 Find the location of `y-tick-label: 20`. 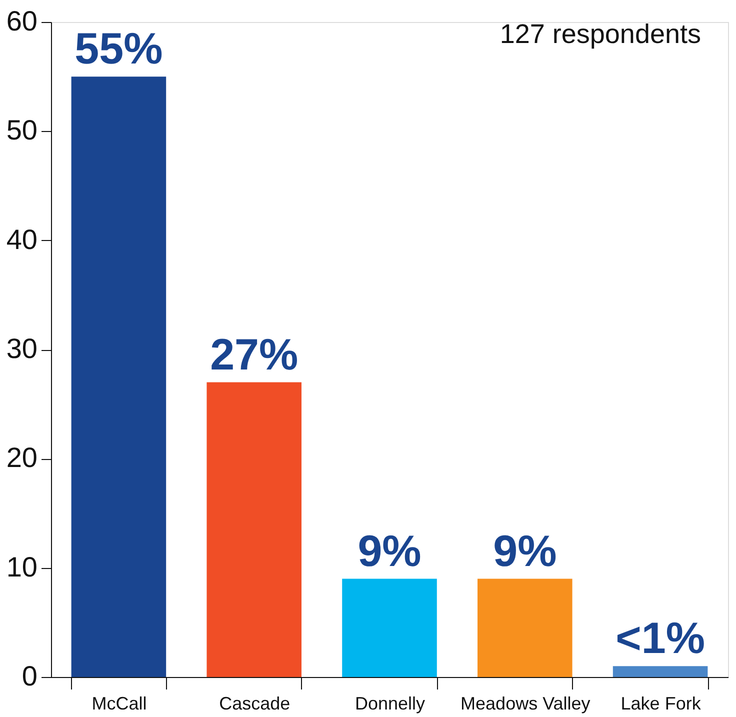

y-tick-label: 20 is located at coordinates (22, 458).